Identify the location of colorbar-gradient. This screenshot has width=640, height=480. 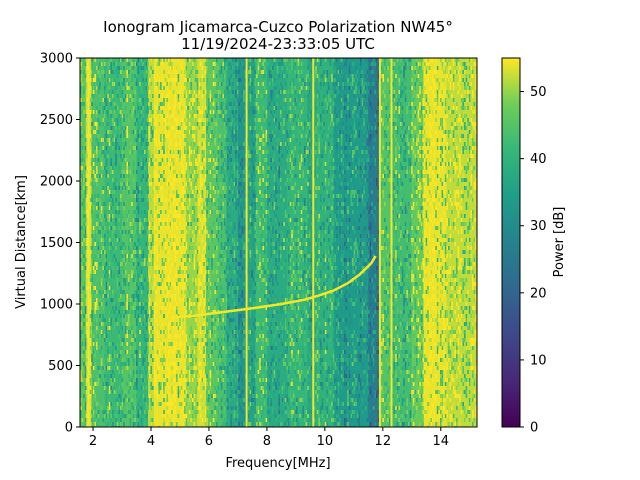
(511, 242).